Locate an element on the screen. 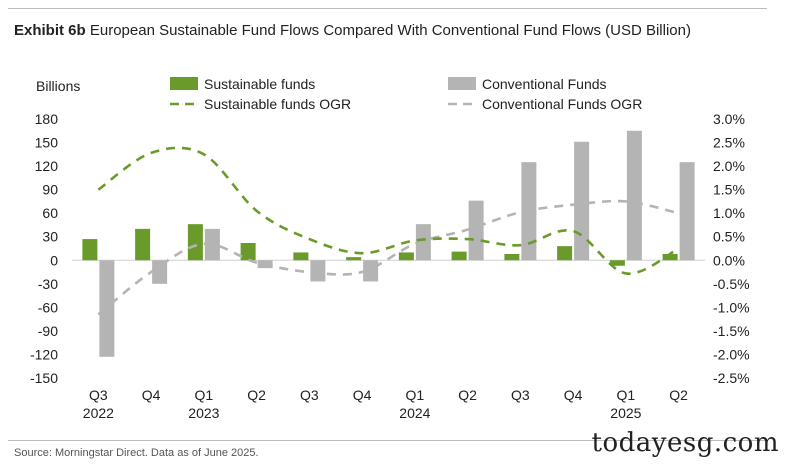  y2-tick-label: 0.0% is located at coordinates (729, 260).